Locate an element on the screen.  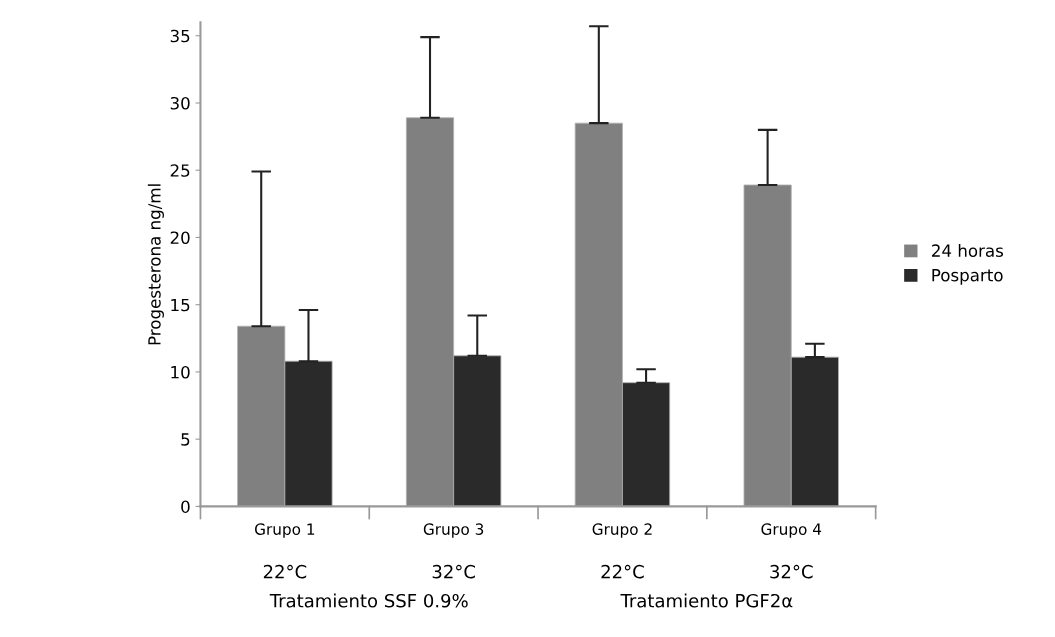
y-axis-title: Progesterona ng/ml is located at coordinates (155, 264).